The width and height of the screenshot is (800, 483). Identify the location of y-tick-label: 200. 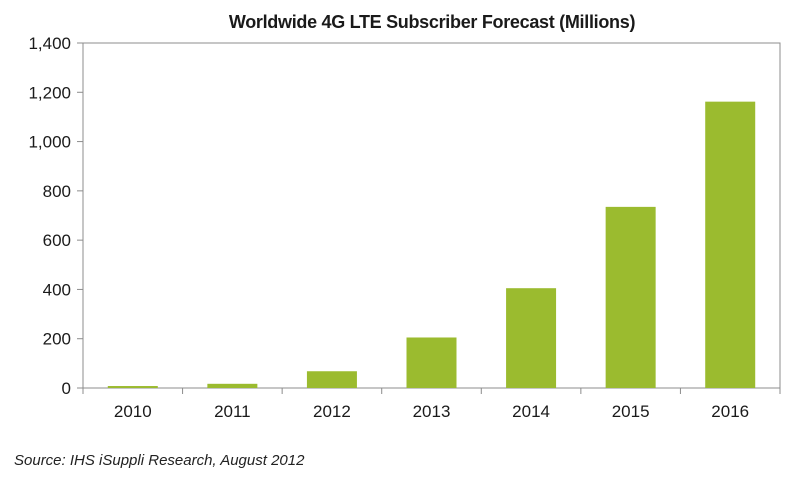
(57, 339).